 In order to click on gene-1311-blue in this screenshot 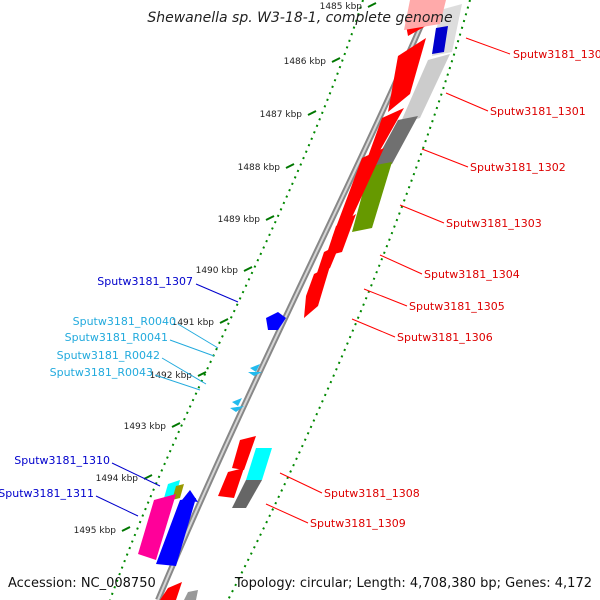, I will do `click(176, 532)`.